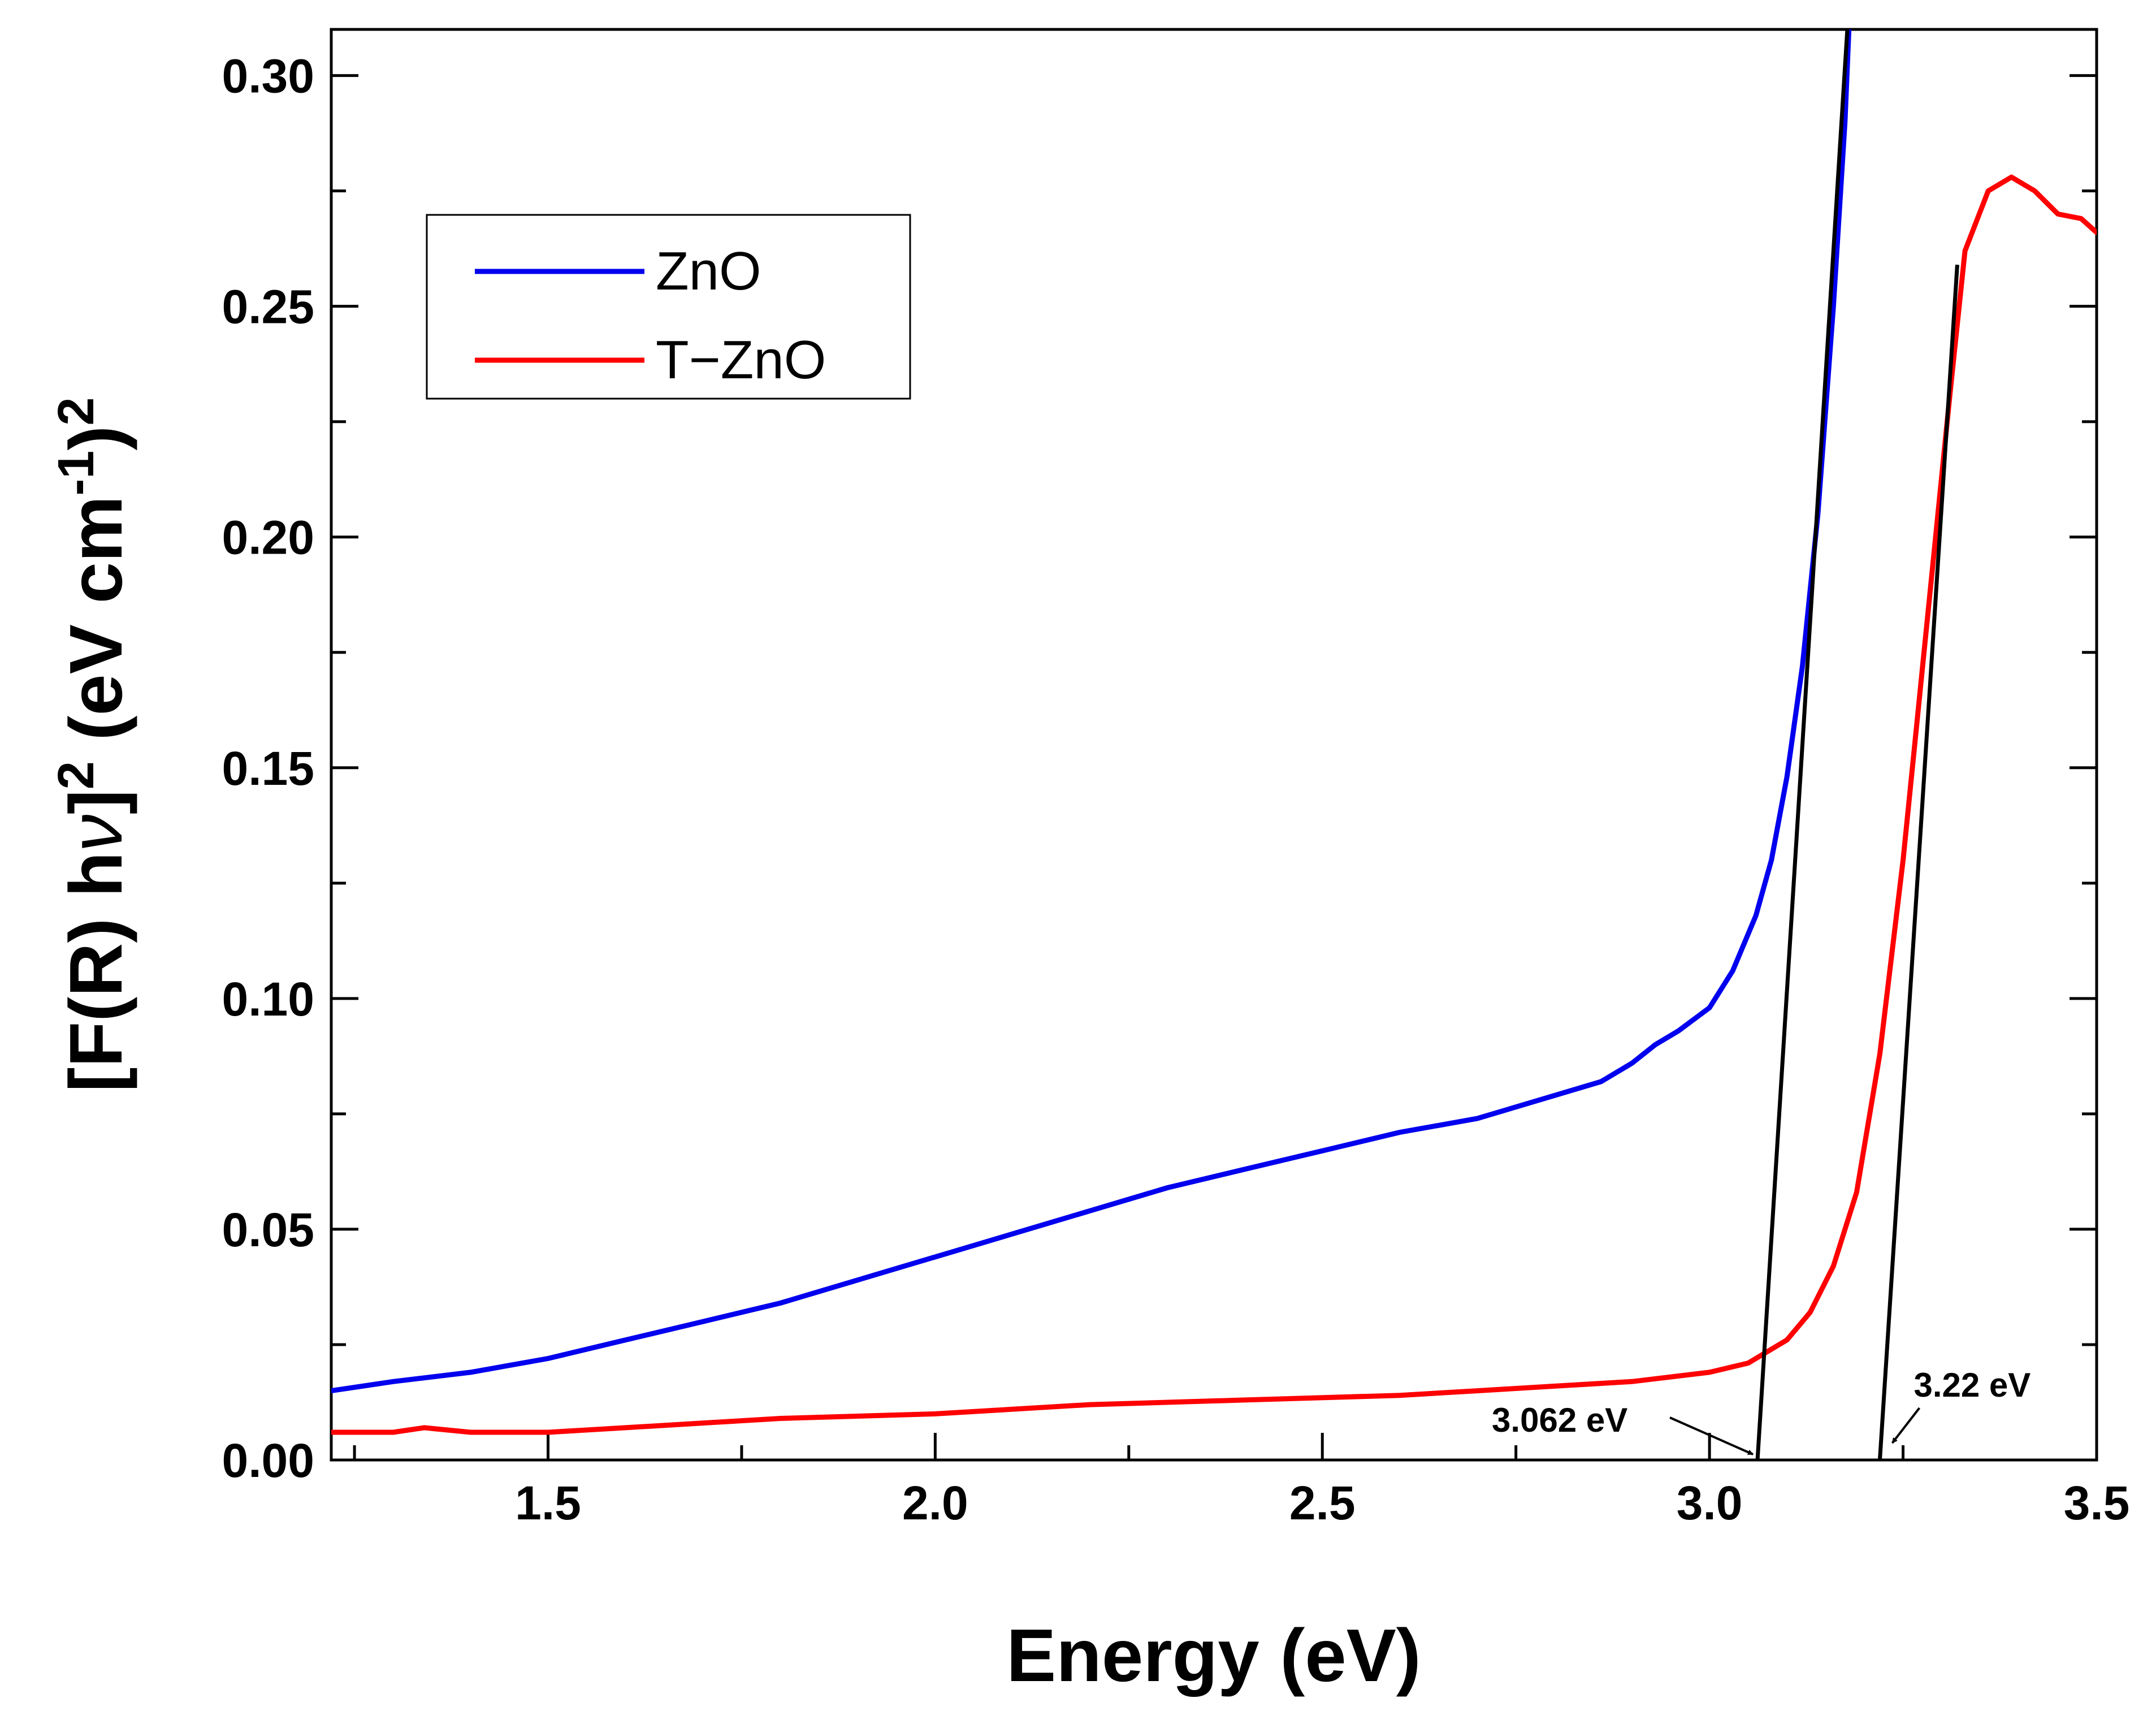  Describe the element at coordinates (1322, 1503) in the screenshot. I see `x-tick-label: 2.5` at that location.